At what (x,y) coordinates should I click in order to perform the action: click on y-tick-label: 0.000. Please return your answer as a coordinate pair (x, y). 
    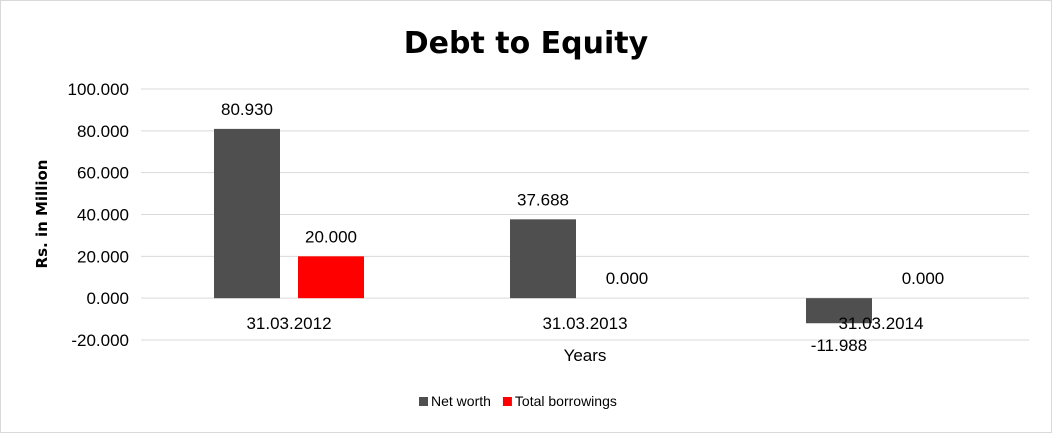
    Looking at the image, I should click on (107, 298).